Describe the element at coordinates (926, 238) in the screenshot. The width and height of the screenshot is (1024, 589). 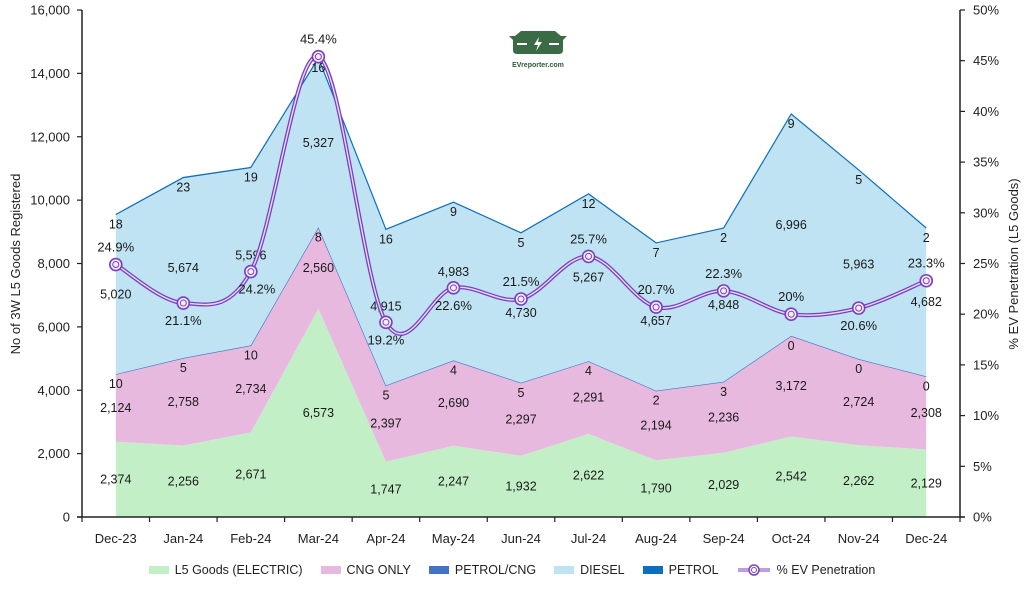
I see `data-label-petrol: 2` at that location.